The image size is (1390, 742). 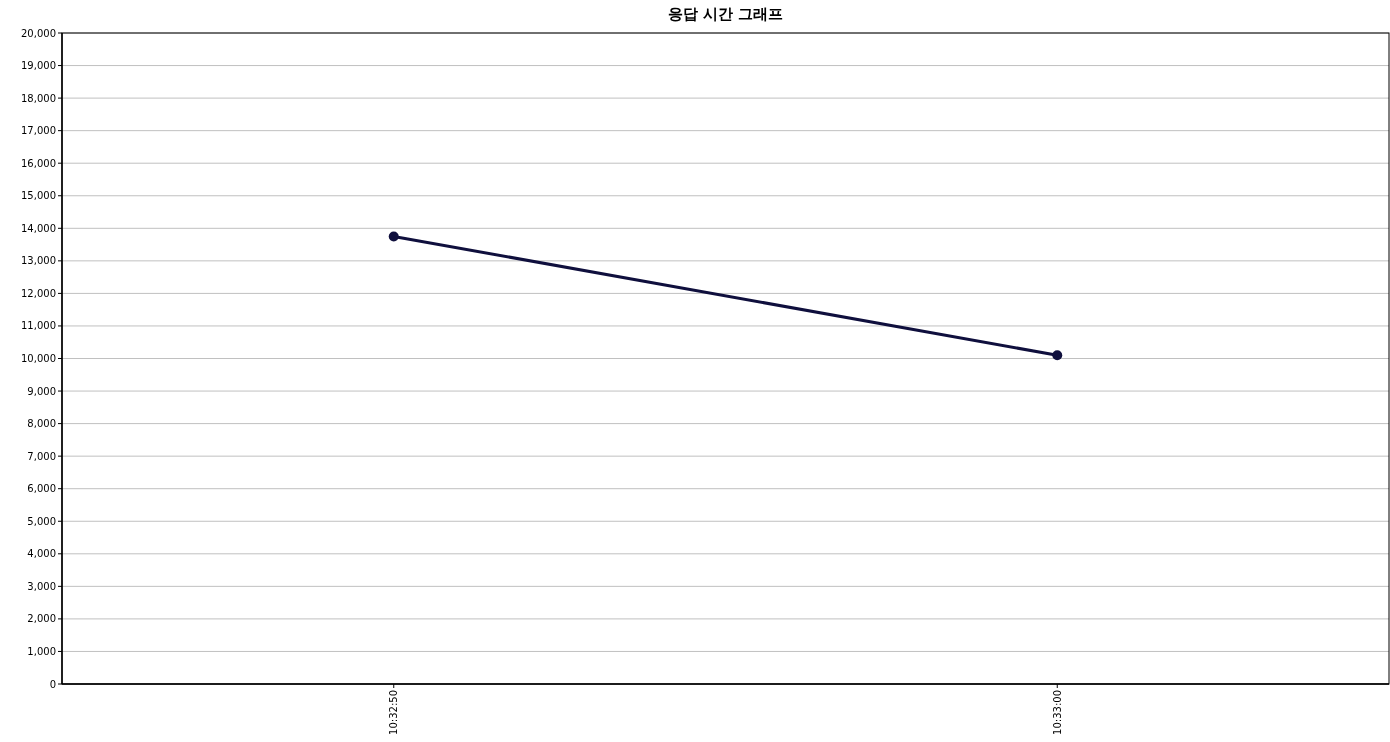 What do you see at coordinates (41, 554) in the screenshot?
I see `y-tick-label: 4,000` at bounding box center [41, 554].